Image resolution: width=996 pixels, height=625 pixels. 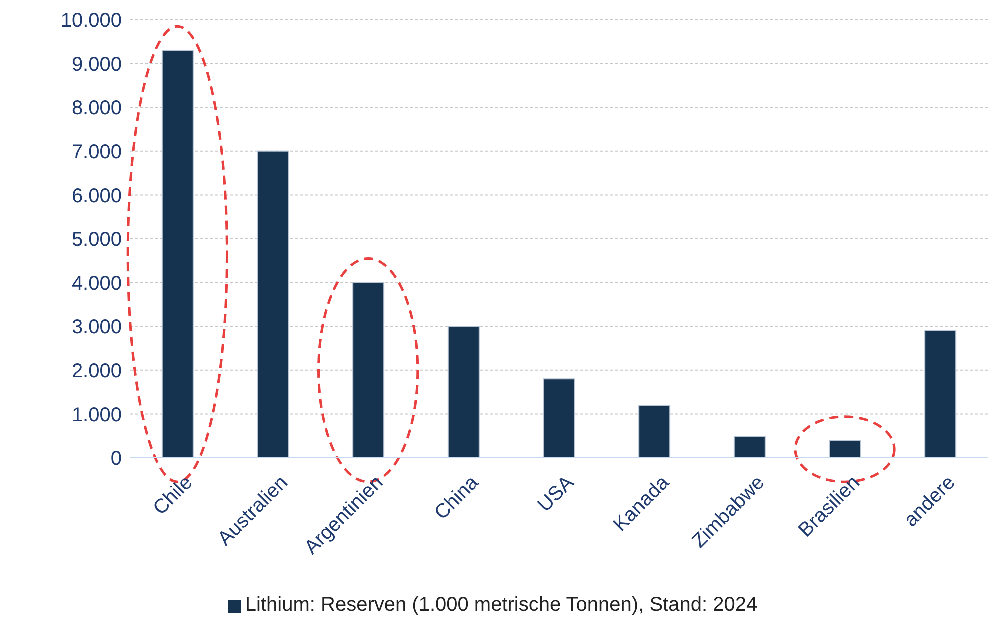 I want to click on y-tick-label: 1.000, so click(x=97, y=415).